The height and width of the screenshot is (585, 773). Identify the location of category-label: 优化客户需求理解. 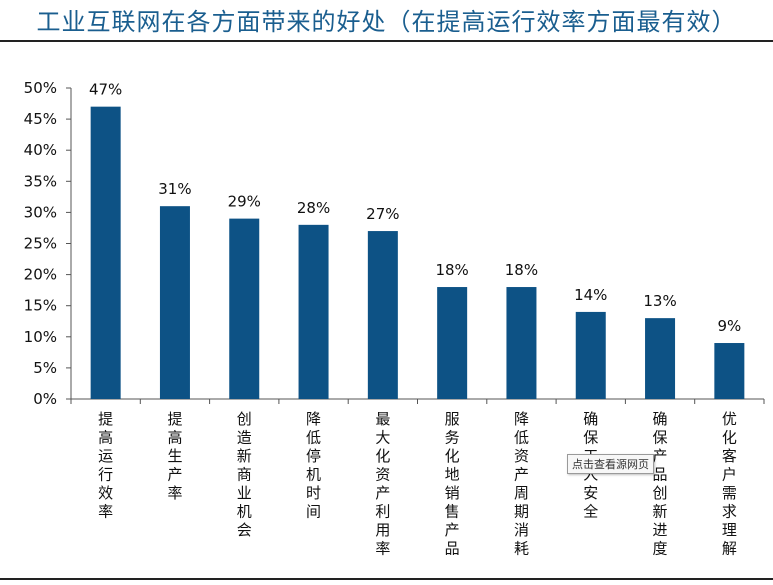
(729, 484).